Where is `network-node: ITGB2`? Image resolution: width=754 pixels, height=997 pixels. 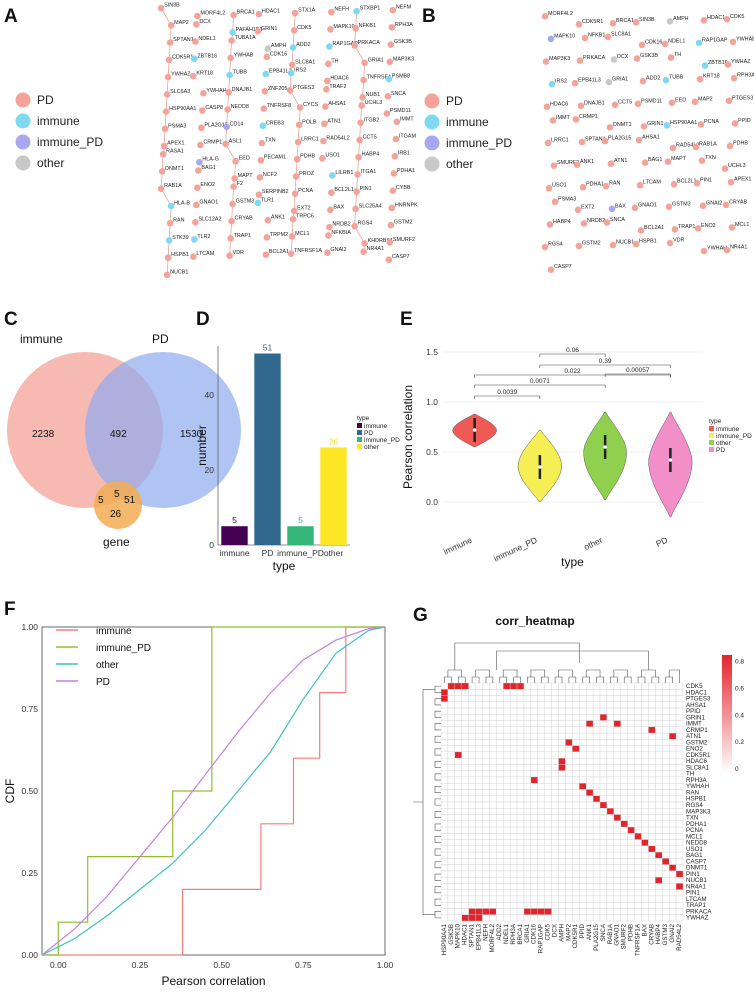 network-node: ITGB2 is located at coordinates (368, 122).